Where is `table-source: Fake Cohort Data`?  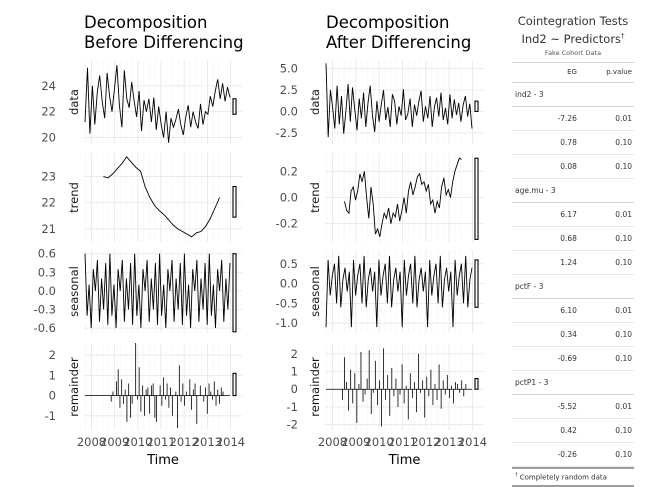
table-source: Fake Cohort Data is located at coordinates (573, 56).